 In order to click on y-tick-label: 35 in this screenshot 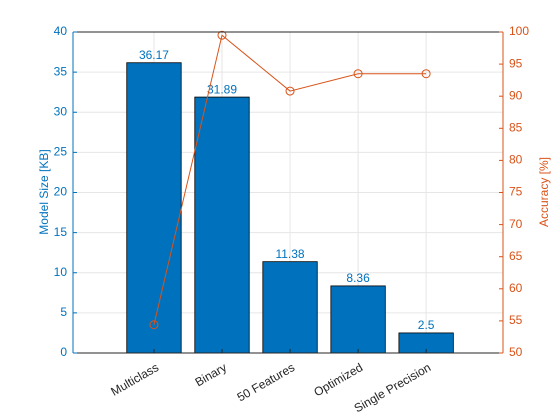, I will do `click(61, 71)`.